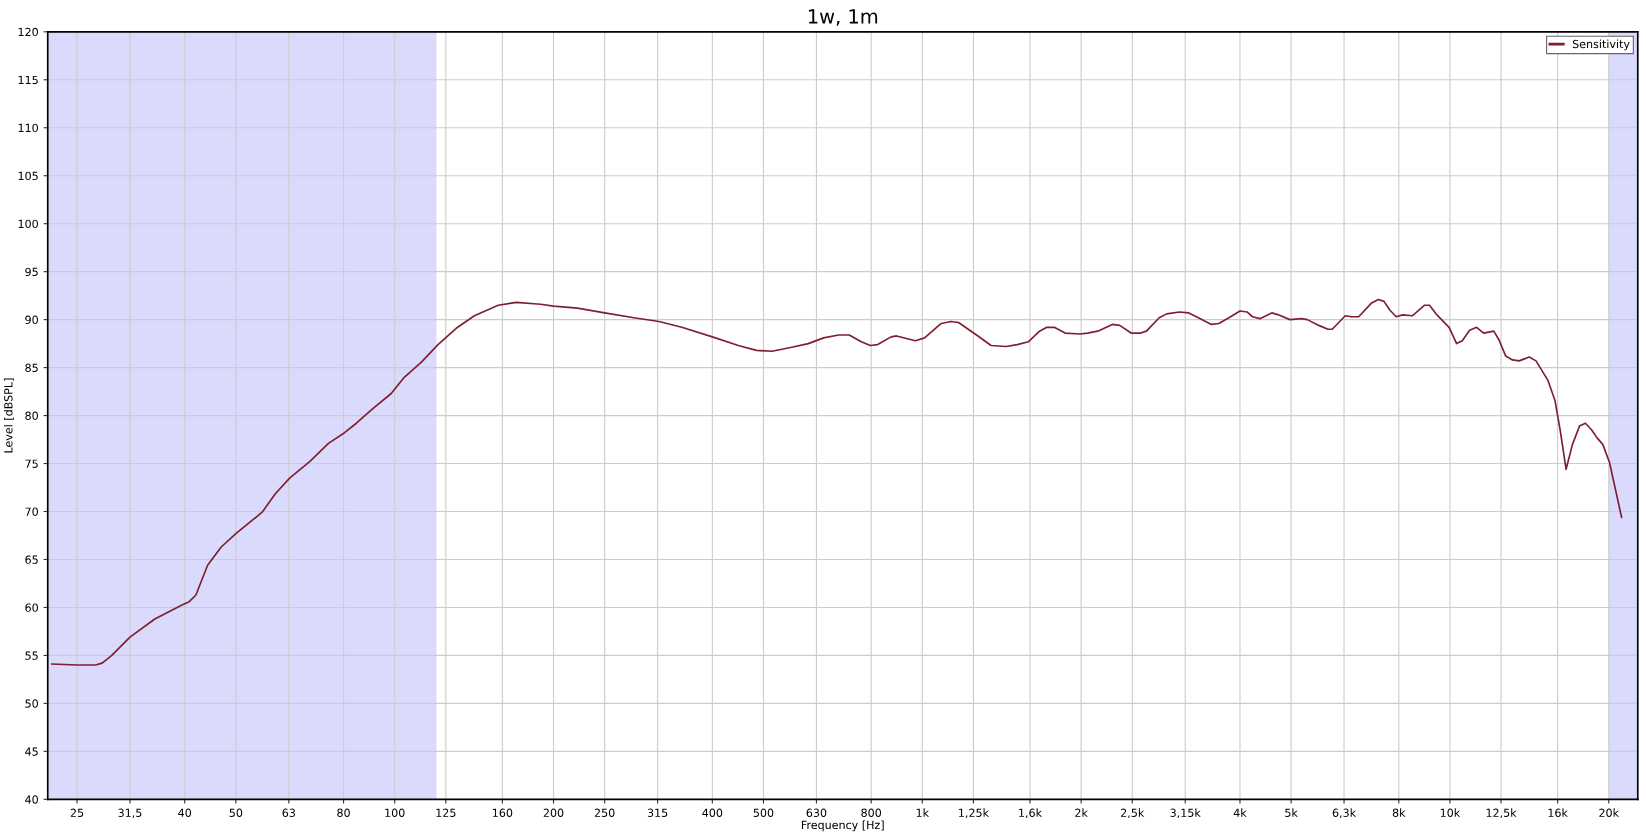 The height and width of the screenshot is (837, 1646). I want to click on x-tick-label: 40, so click(185, 812).